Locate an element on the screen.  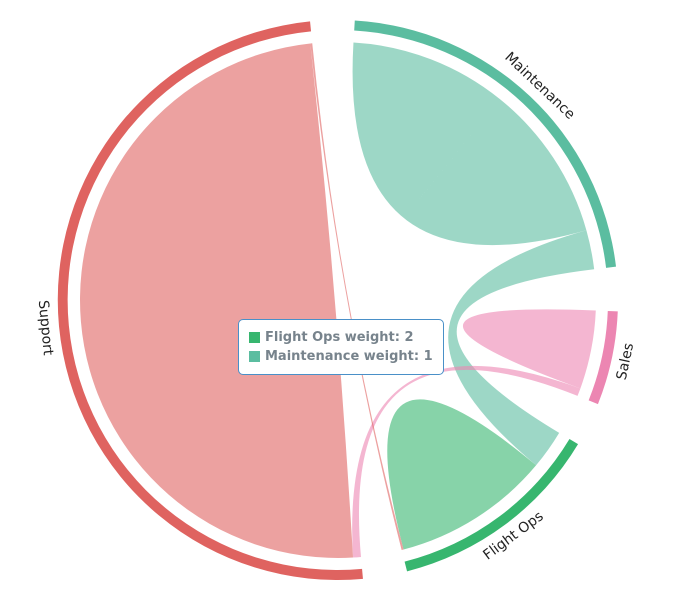
group-label-support: Support is located at coordinates (45, 327).